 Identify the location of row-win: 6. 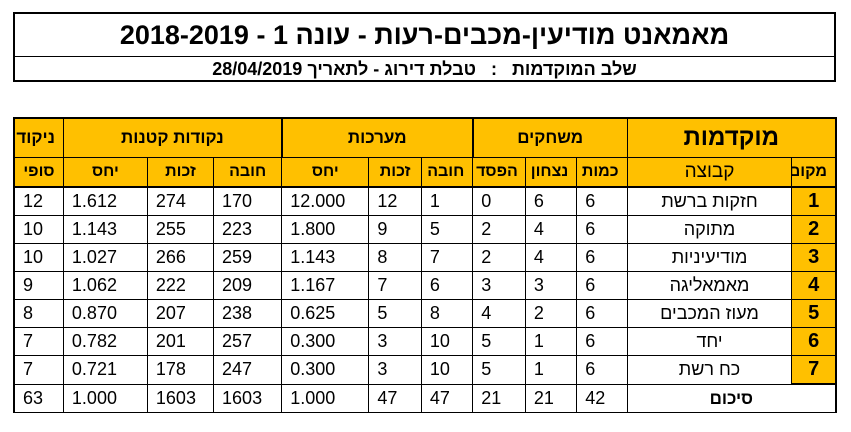
(551, 201).